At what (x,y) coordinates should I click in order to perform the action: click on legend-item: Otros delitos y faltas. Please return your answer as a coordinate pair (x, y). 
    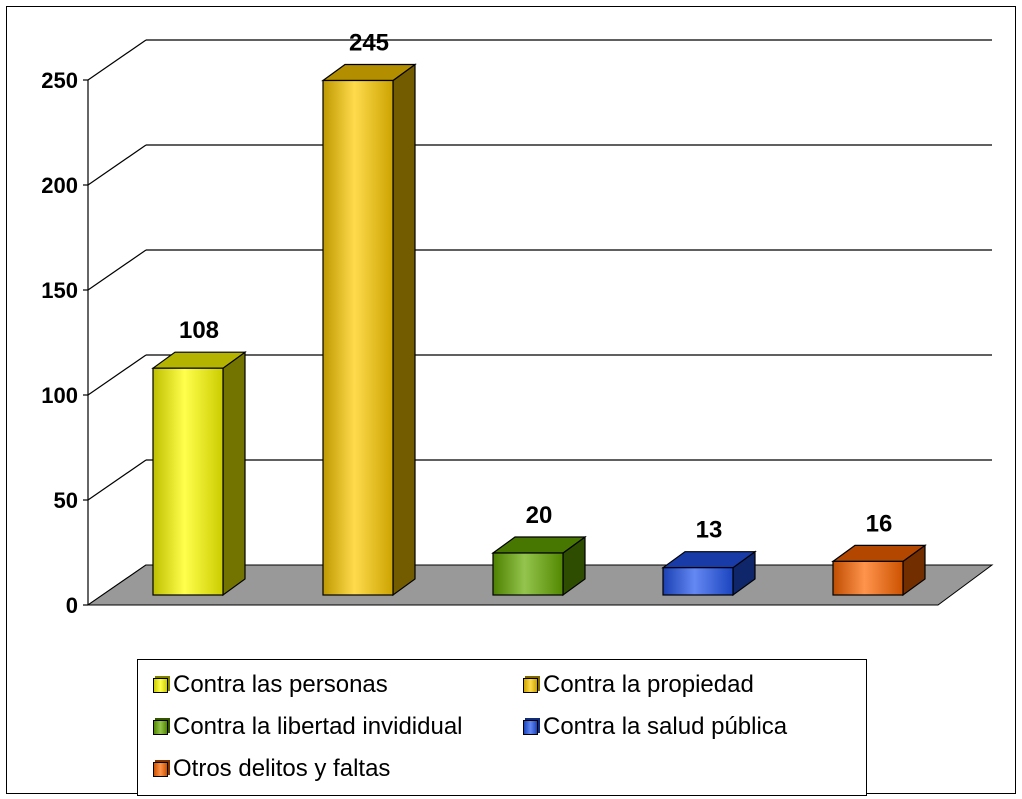
    Looking at the image, I should click on (271, 769).